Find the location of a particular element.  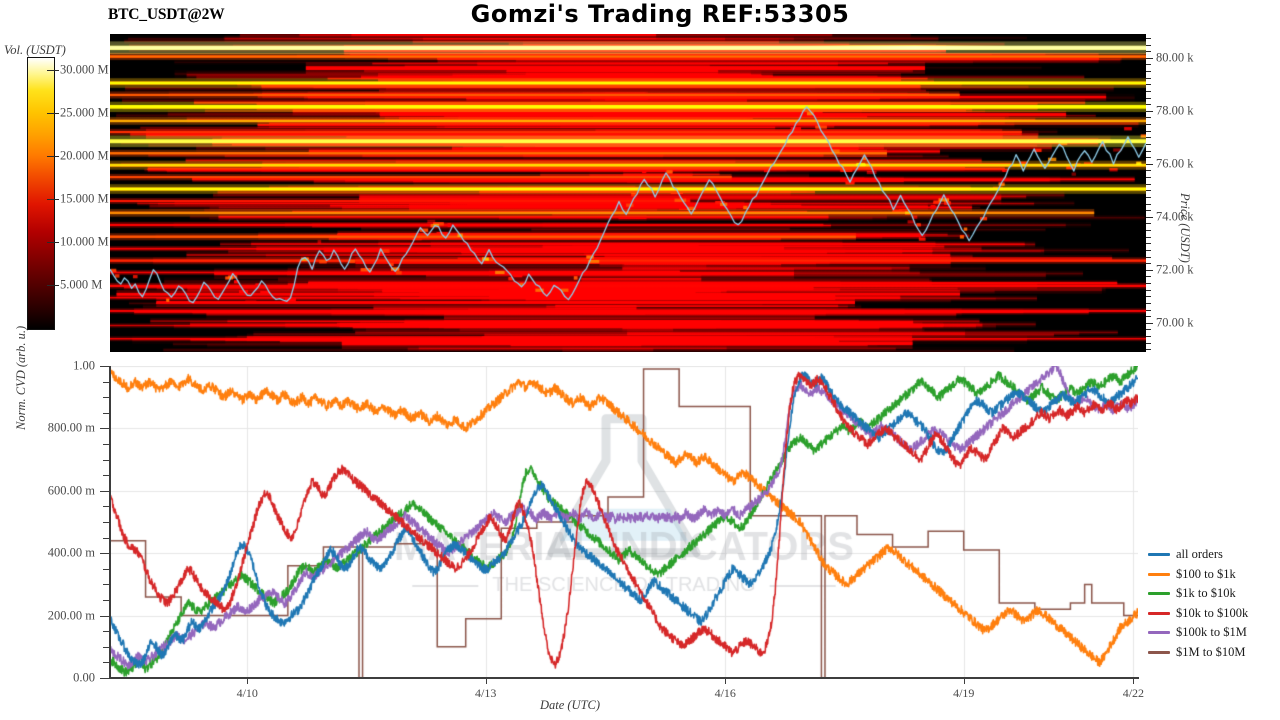

legend-item: $1M to $10M is located at coordinates (1212, 653).